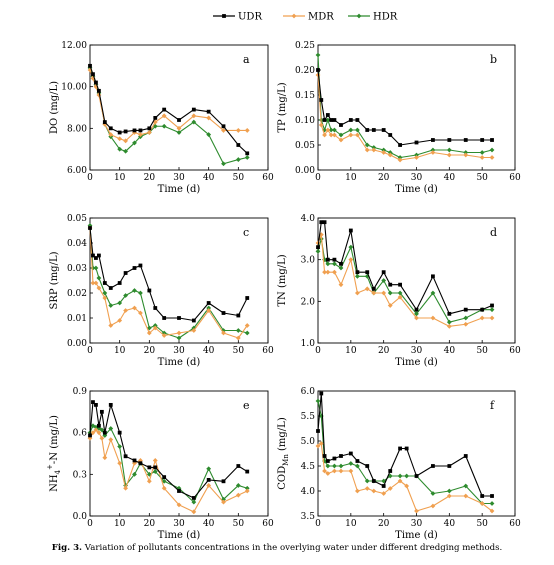 The height and width of the screenshot is (565, 554). What do you see at coordinates (179, 362) in the screenshot?
I see `x-axis-label: Time (d)` at bounding box center [179, 362].